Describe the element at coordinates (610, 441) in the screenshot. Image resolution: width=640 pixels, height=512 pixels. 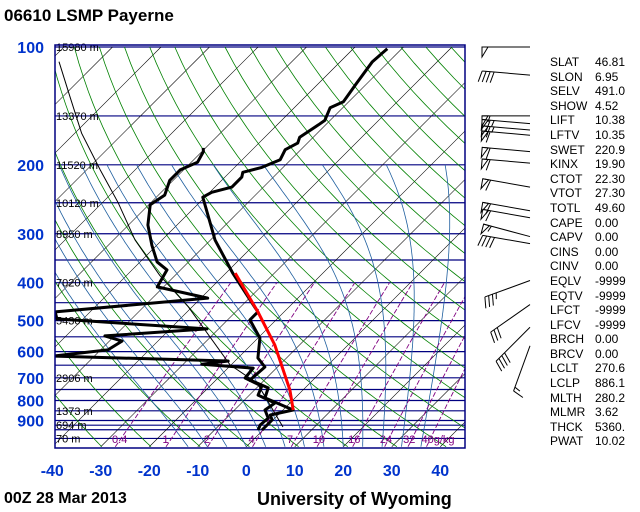
I see `index-value: 10.02` at that location.